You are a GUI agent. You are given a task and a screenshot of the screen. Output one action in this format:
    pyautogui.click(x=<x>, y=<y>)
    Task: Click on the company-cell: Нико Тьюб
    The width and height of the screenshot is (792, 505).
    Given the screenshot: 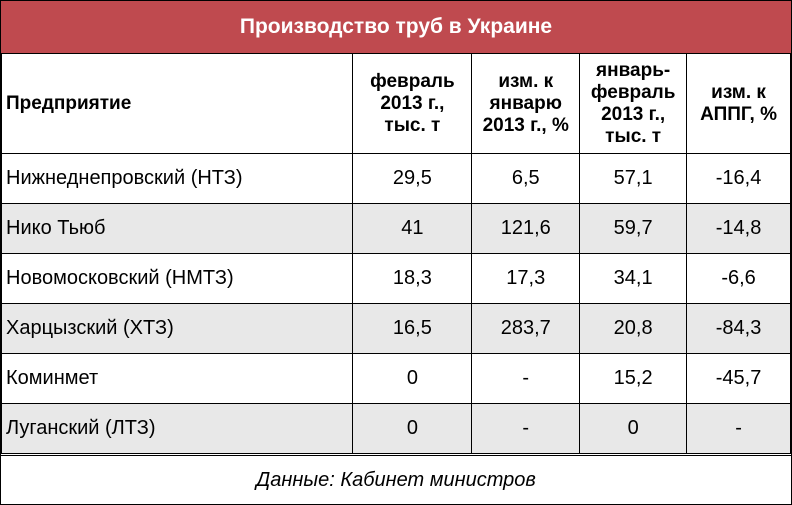 What is the action you would take?
    pyautogui.click(x=177, y=228)
    